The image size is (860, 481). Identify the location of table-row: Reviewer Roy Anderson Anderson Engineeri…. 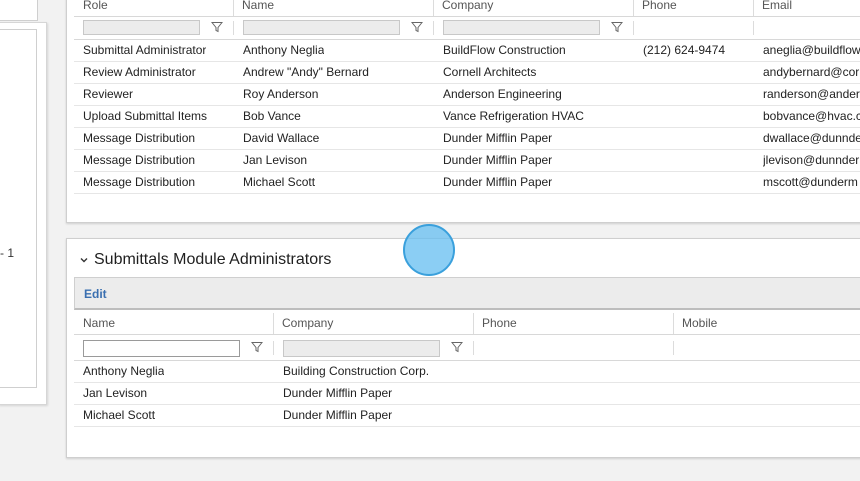
(467, 95).